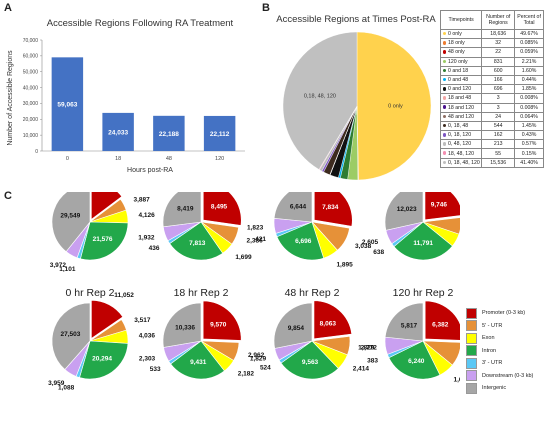 This screenshot has width=550, height=428. I want to click on table-row: 0 and 120 696 1.85%, so click(491, 89).